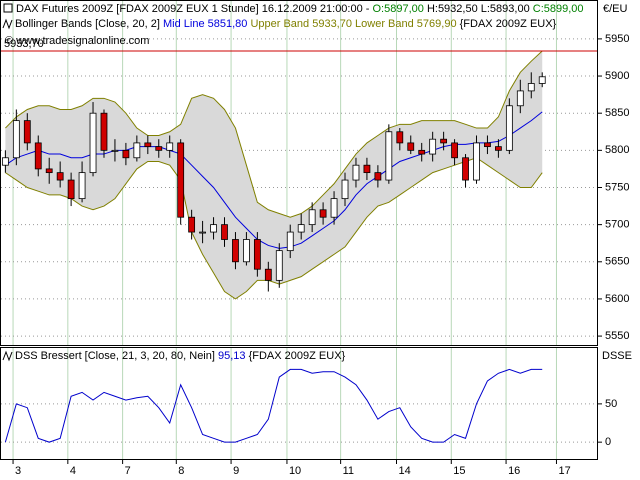 This screenshot has width=640, height=480. I want to click on y-tick-label: 5600, so click(617, 299).